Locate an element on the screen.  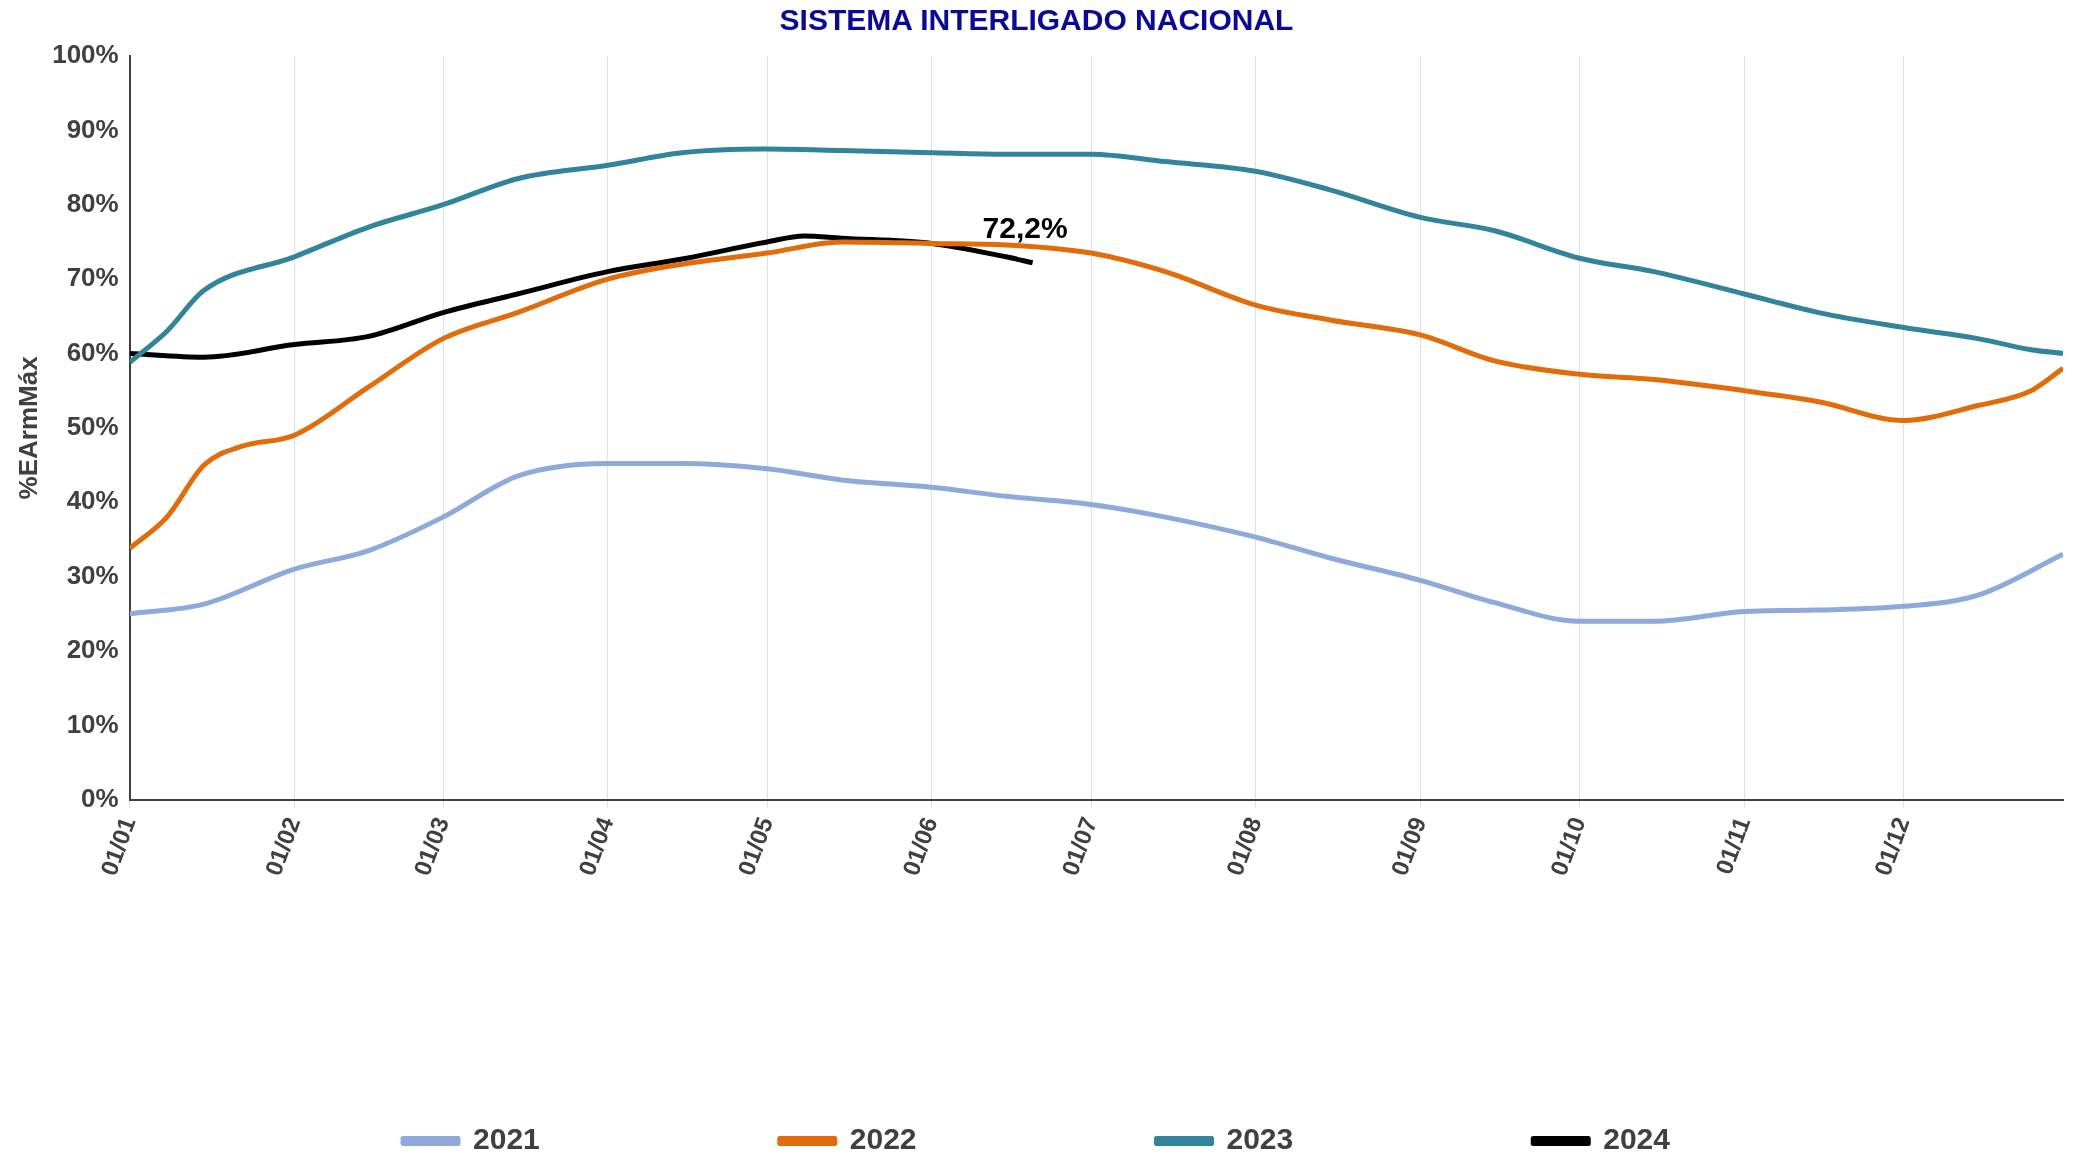
legend-label: 2024 is located at coordinates (1637, 1139).